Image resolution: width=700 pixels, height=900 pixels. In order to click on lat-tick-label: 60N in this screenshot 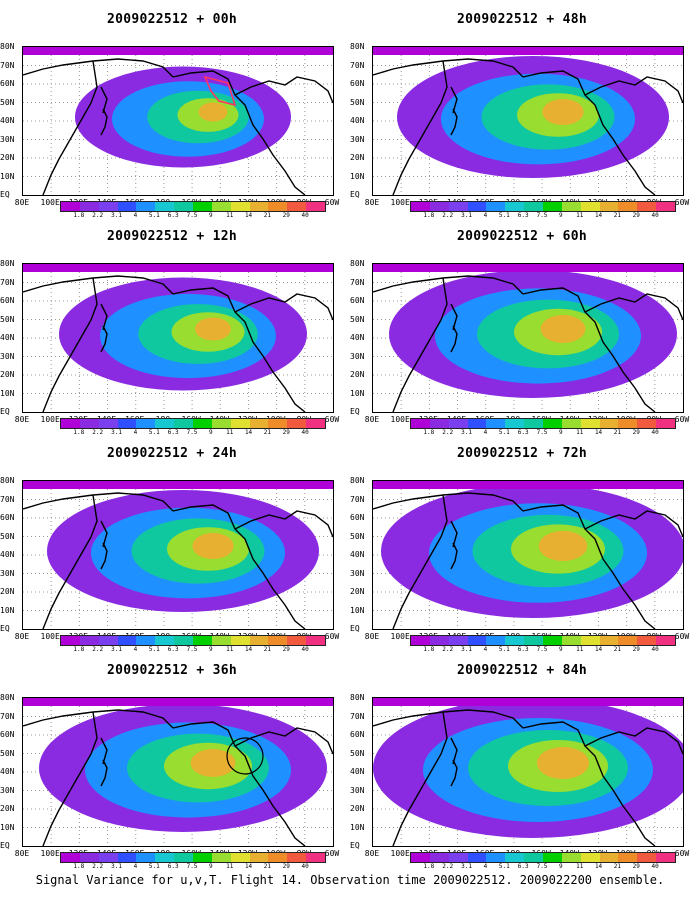, I will do `click(7, 300)`.